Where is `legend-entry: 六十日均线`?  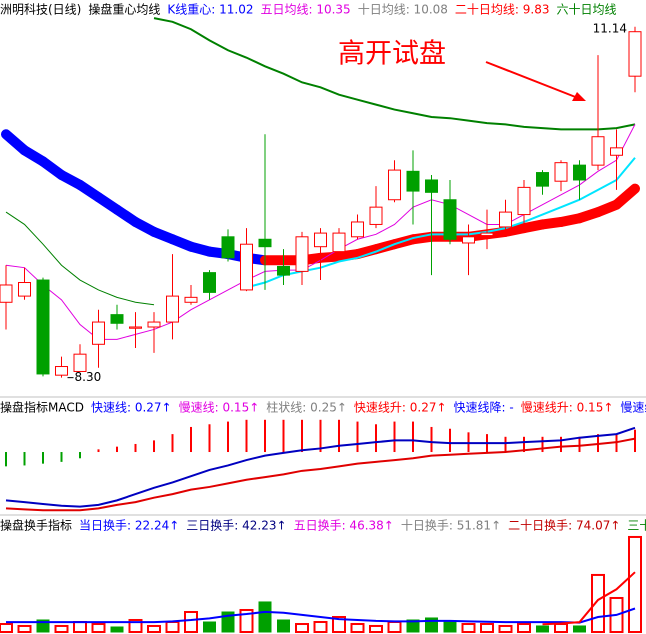
legend-entry: 六十日均线 is located at coordinates (587, 10).